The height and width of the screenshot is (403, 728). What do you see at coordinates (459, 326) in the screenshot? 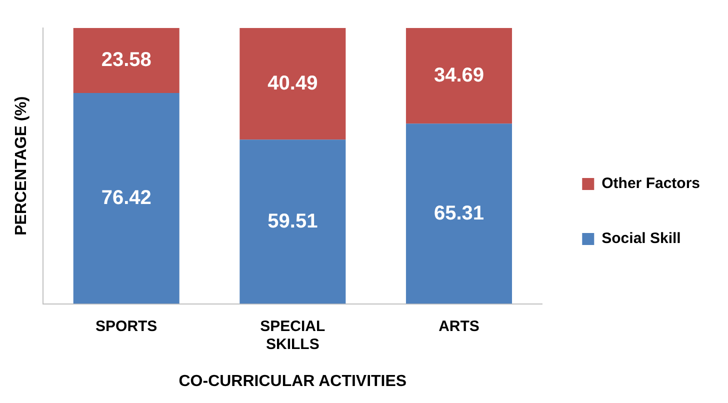
I see `x-tick-label: ARTS` at bounding box center [459, 326].